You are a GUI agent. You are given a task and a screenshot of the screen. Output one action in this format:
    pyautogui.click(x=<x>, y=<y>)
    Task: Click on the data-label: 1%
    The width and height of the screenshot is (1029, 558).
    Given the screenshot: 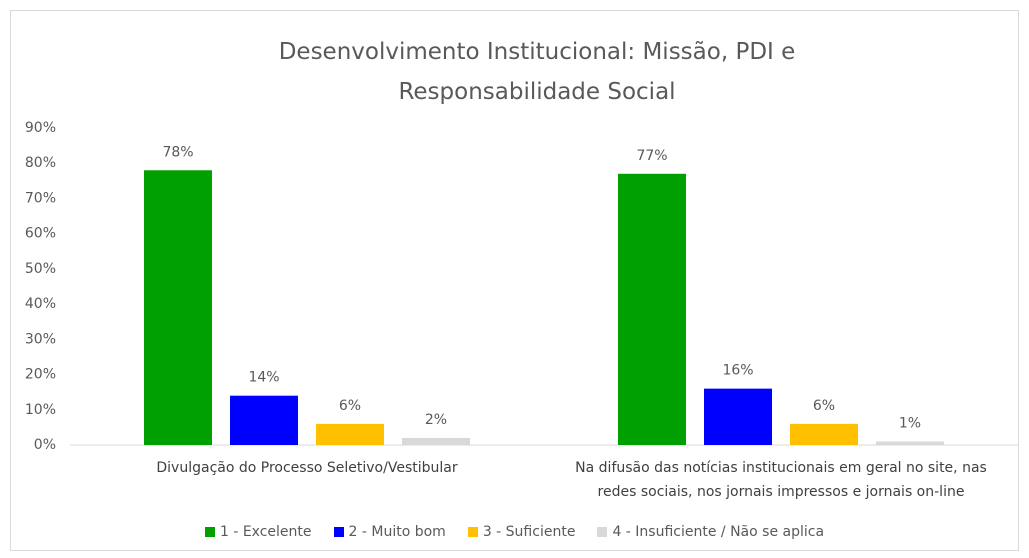 What is the action you would take?
    pyautogui.click(x=910, y=423)
    